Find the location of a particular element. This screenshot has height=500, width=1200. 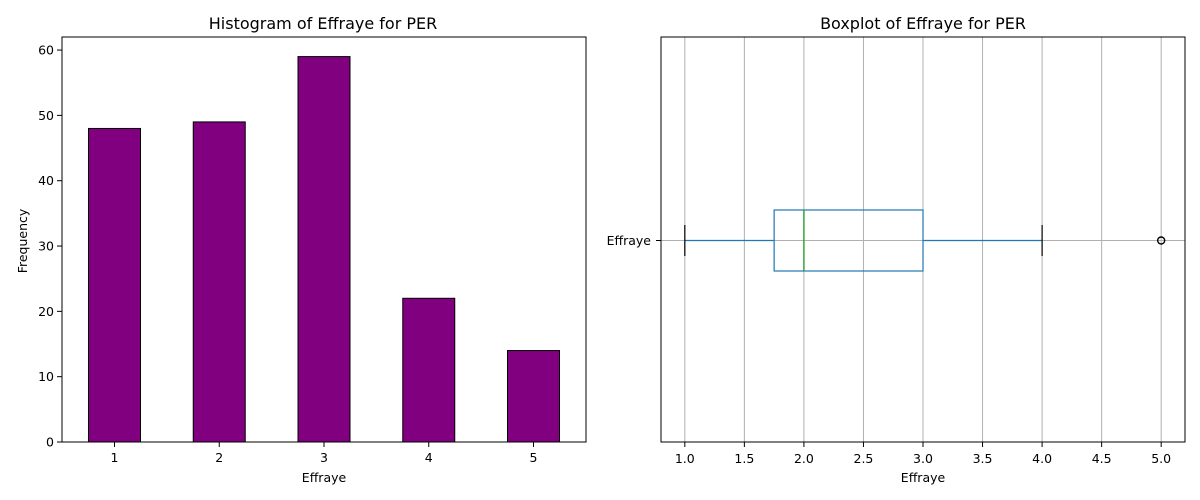

boxplot-x-axis-label: Effraye is located at coordinates (923, 477).